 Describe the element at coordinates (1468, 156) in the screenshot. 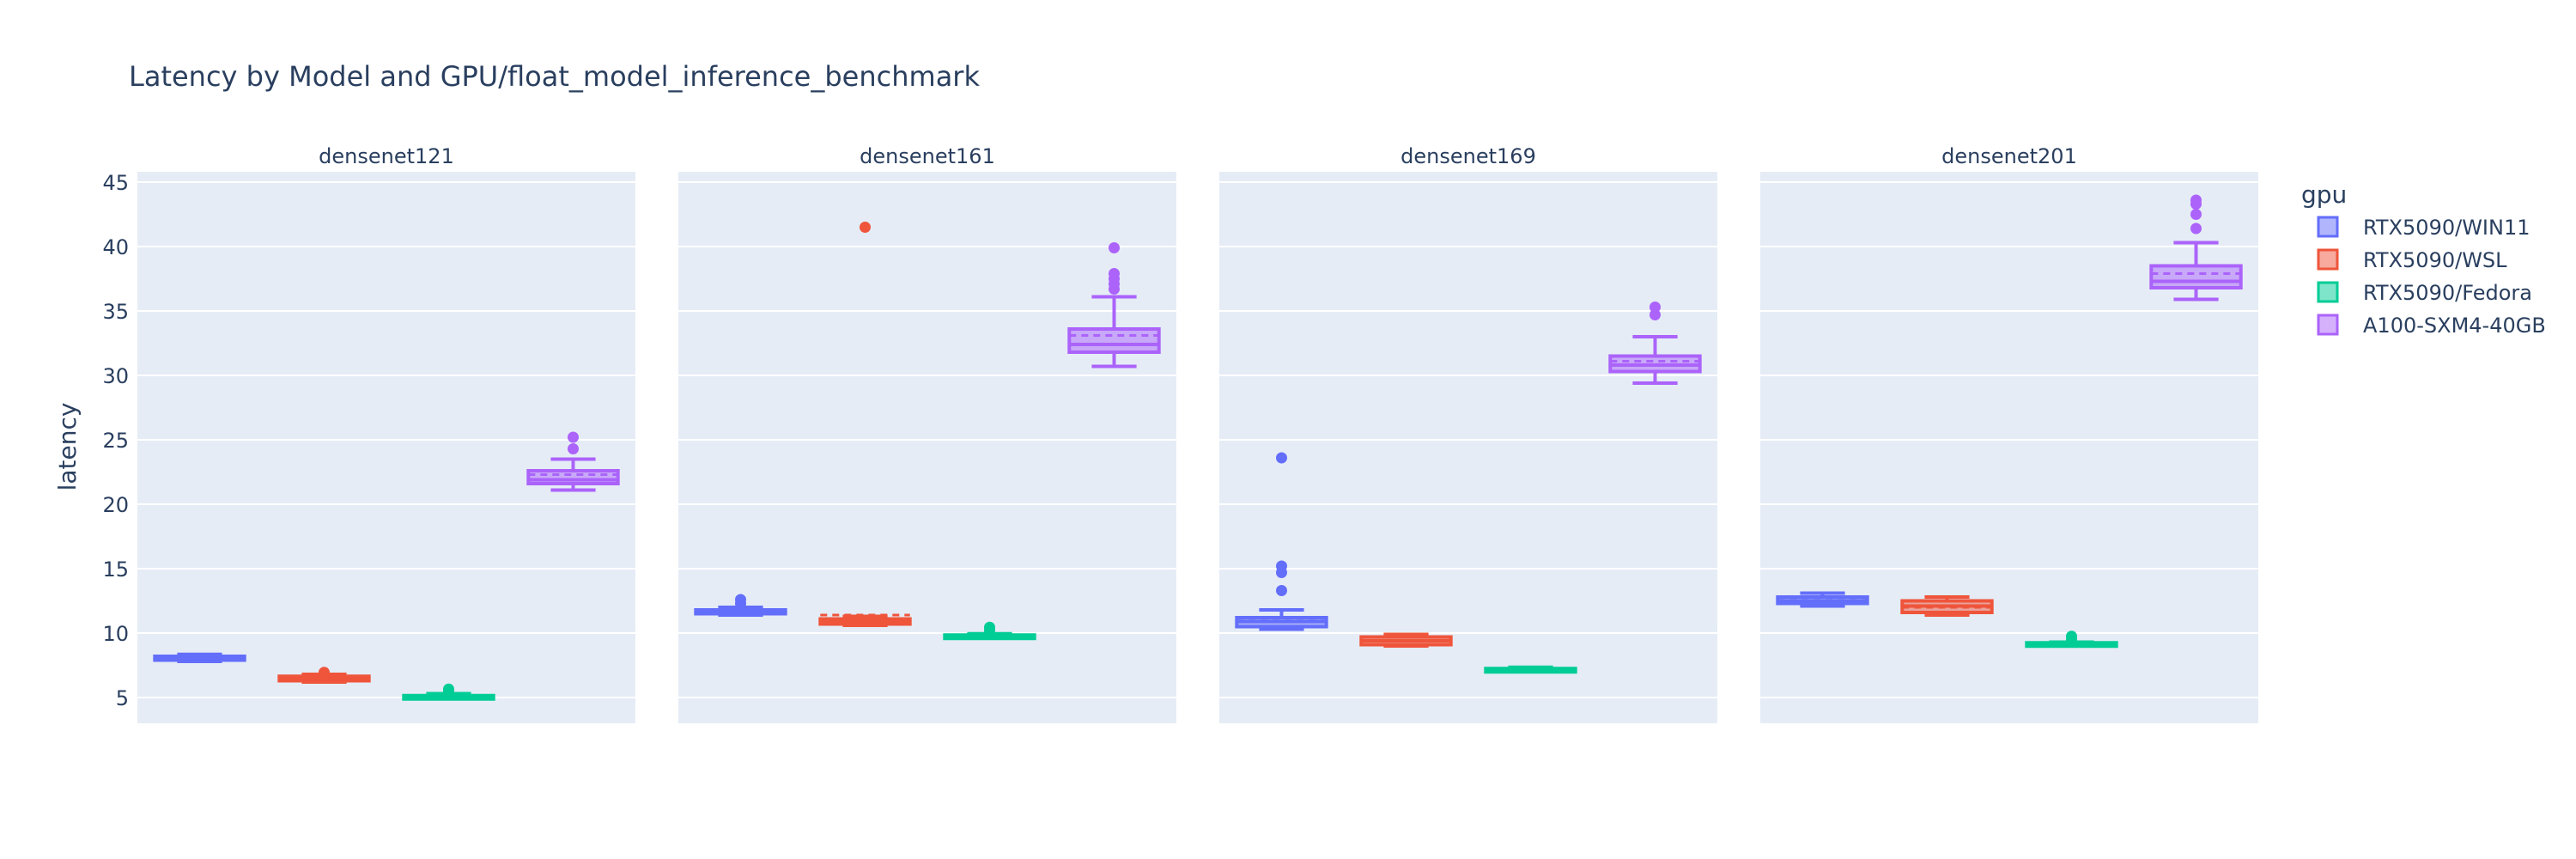

I see `facet-title: densenet169` at that location.